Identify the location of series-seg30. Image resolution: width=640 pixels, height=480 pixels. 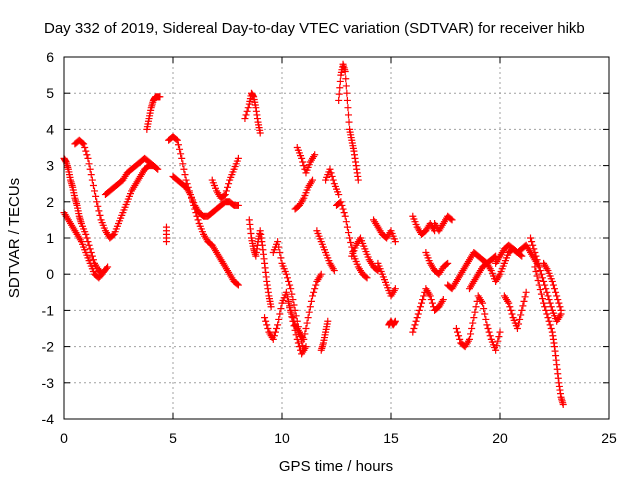
(472, 270).